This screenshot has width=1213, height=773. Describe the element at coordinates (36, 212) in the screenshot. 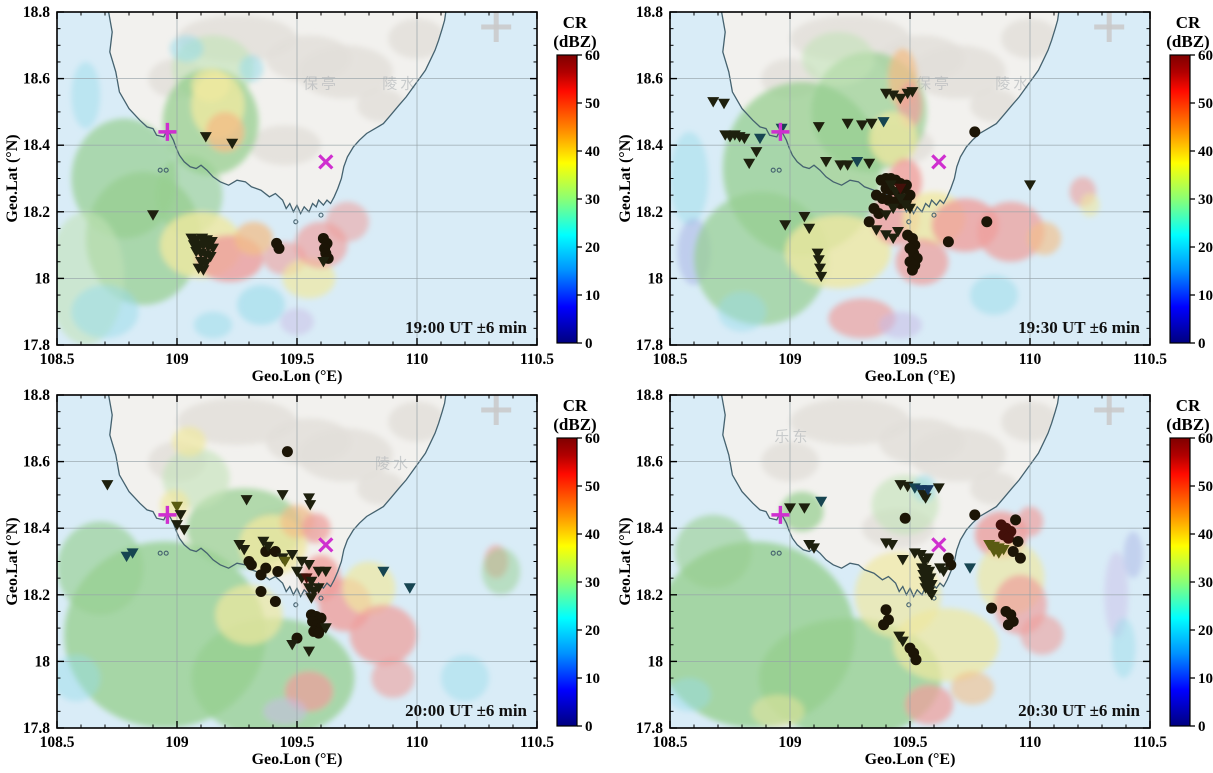

I see `y-tick-label: 18.2` at that location.